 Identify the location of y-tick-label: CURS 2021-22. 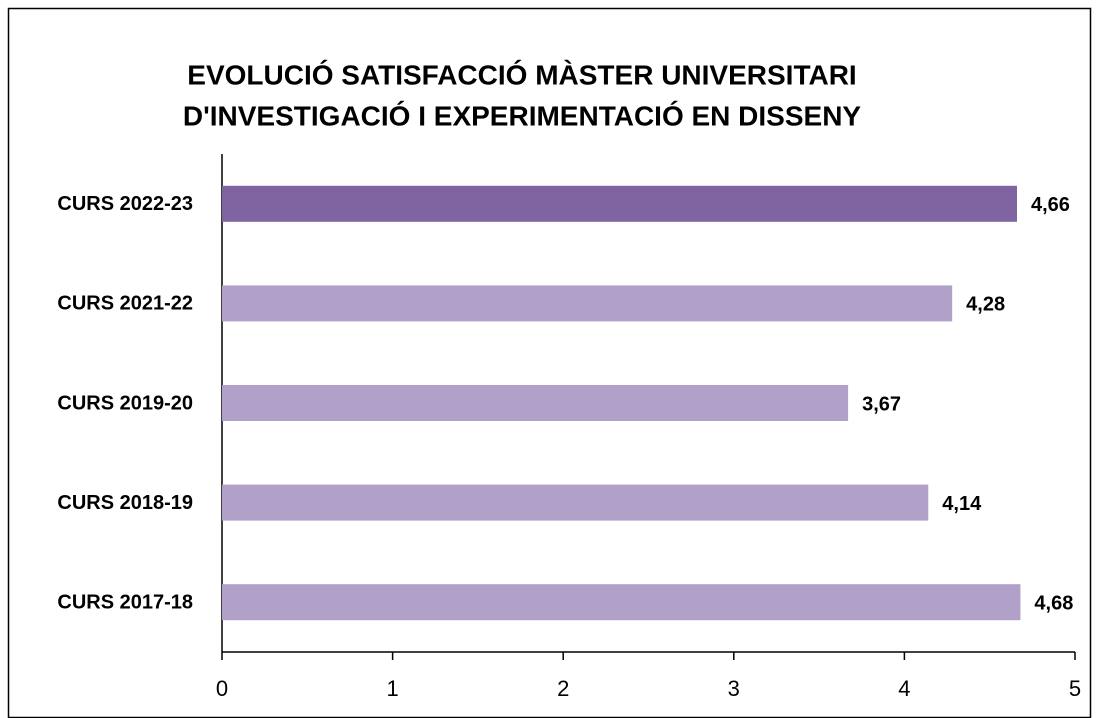
(125, 304).